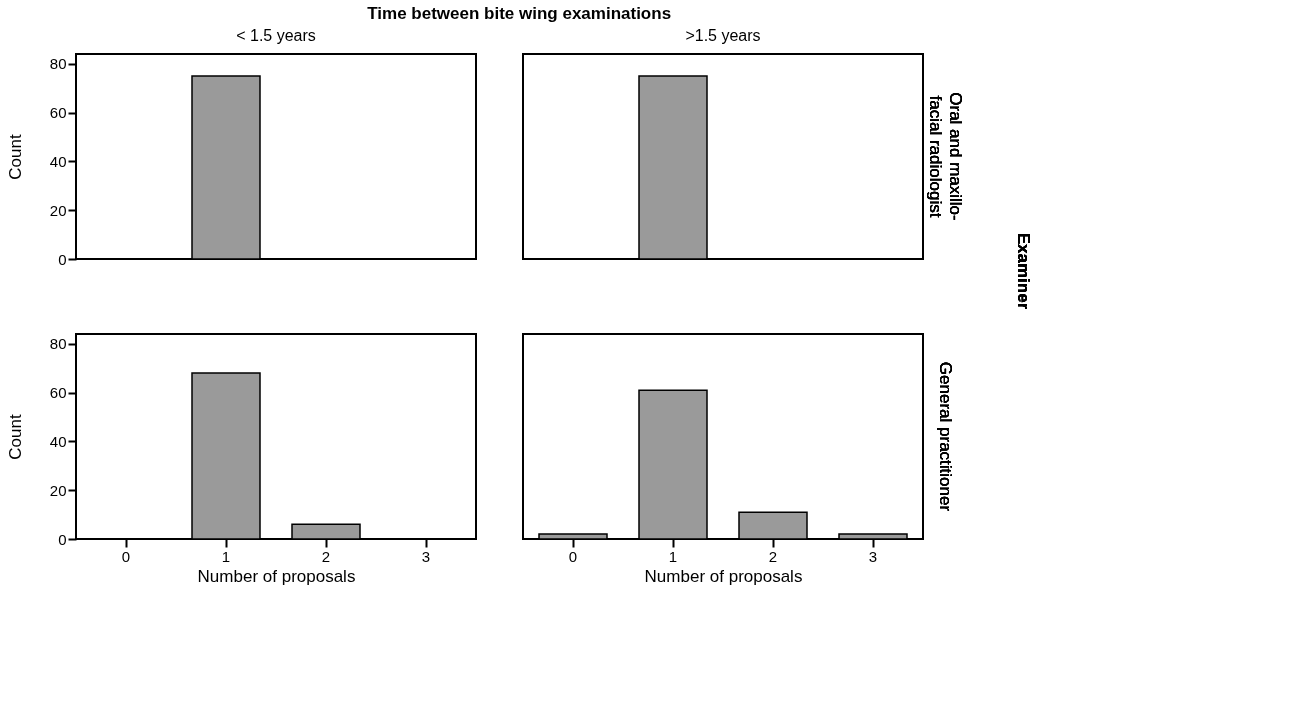  Describe the element at coordinates (945, 436) in the screenshot. I see `y2-axis-title: General practitioner` at that location.